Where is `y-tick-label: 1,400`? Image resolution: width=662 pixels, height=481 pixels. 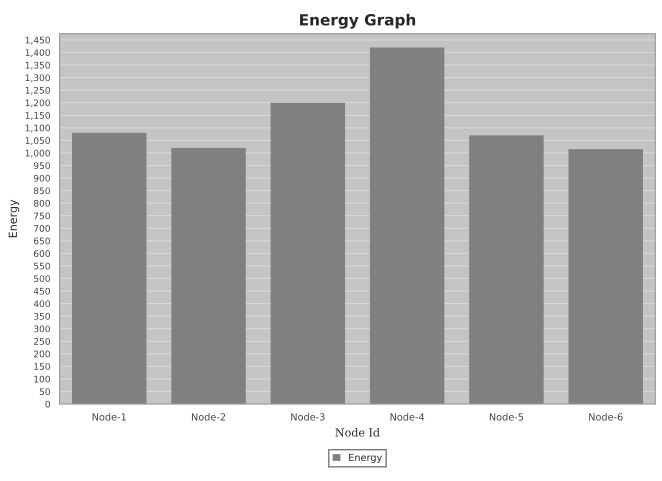
y-tick-label: 1,400 is located at coordinates (38, 53).